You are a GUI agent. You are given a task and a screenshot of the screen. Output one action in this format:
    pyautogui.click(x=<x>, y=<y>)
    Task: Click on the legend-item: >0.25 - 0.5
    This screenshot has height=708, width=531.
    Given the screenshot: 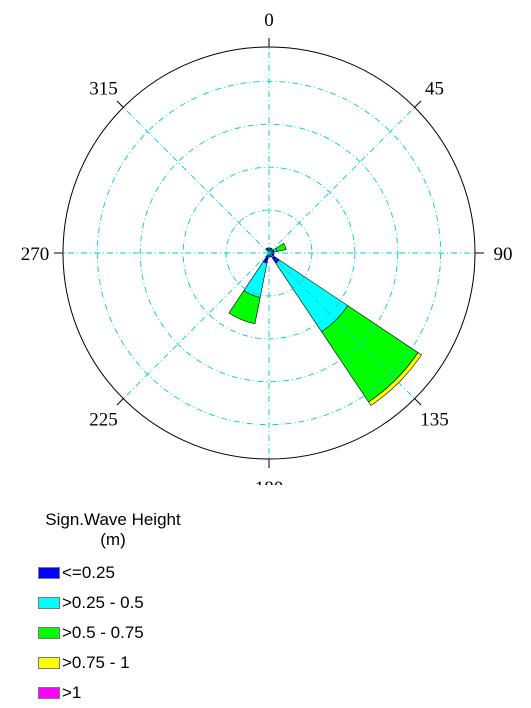 What is the action you would take?
    pyautogui.click(x=138, y=603)
    